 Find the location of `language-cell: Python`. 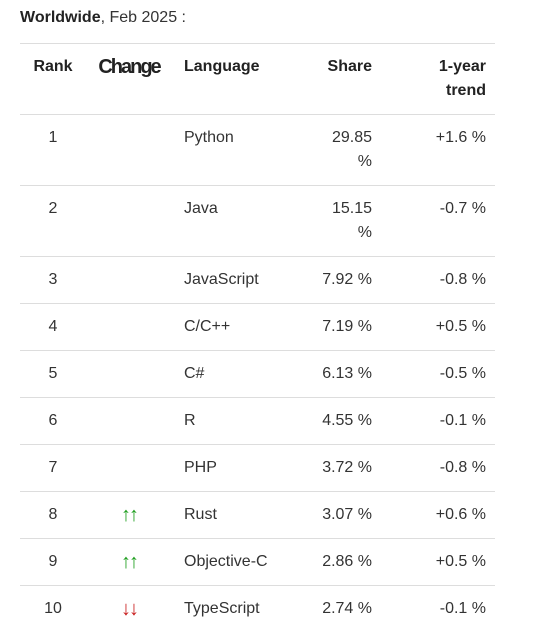

language-cell: Python is located at coordinates (236, 150).